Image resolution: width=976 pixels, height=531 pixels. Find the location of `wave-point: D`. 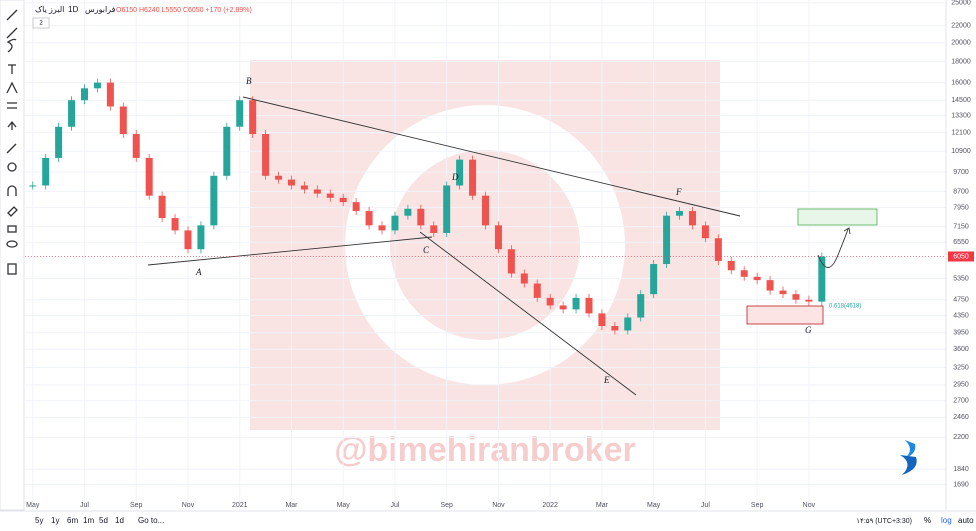

wave-point: D is located at coordinates (455, 177).